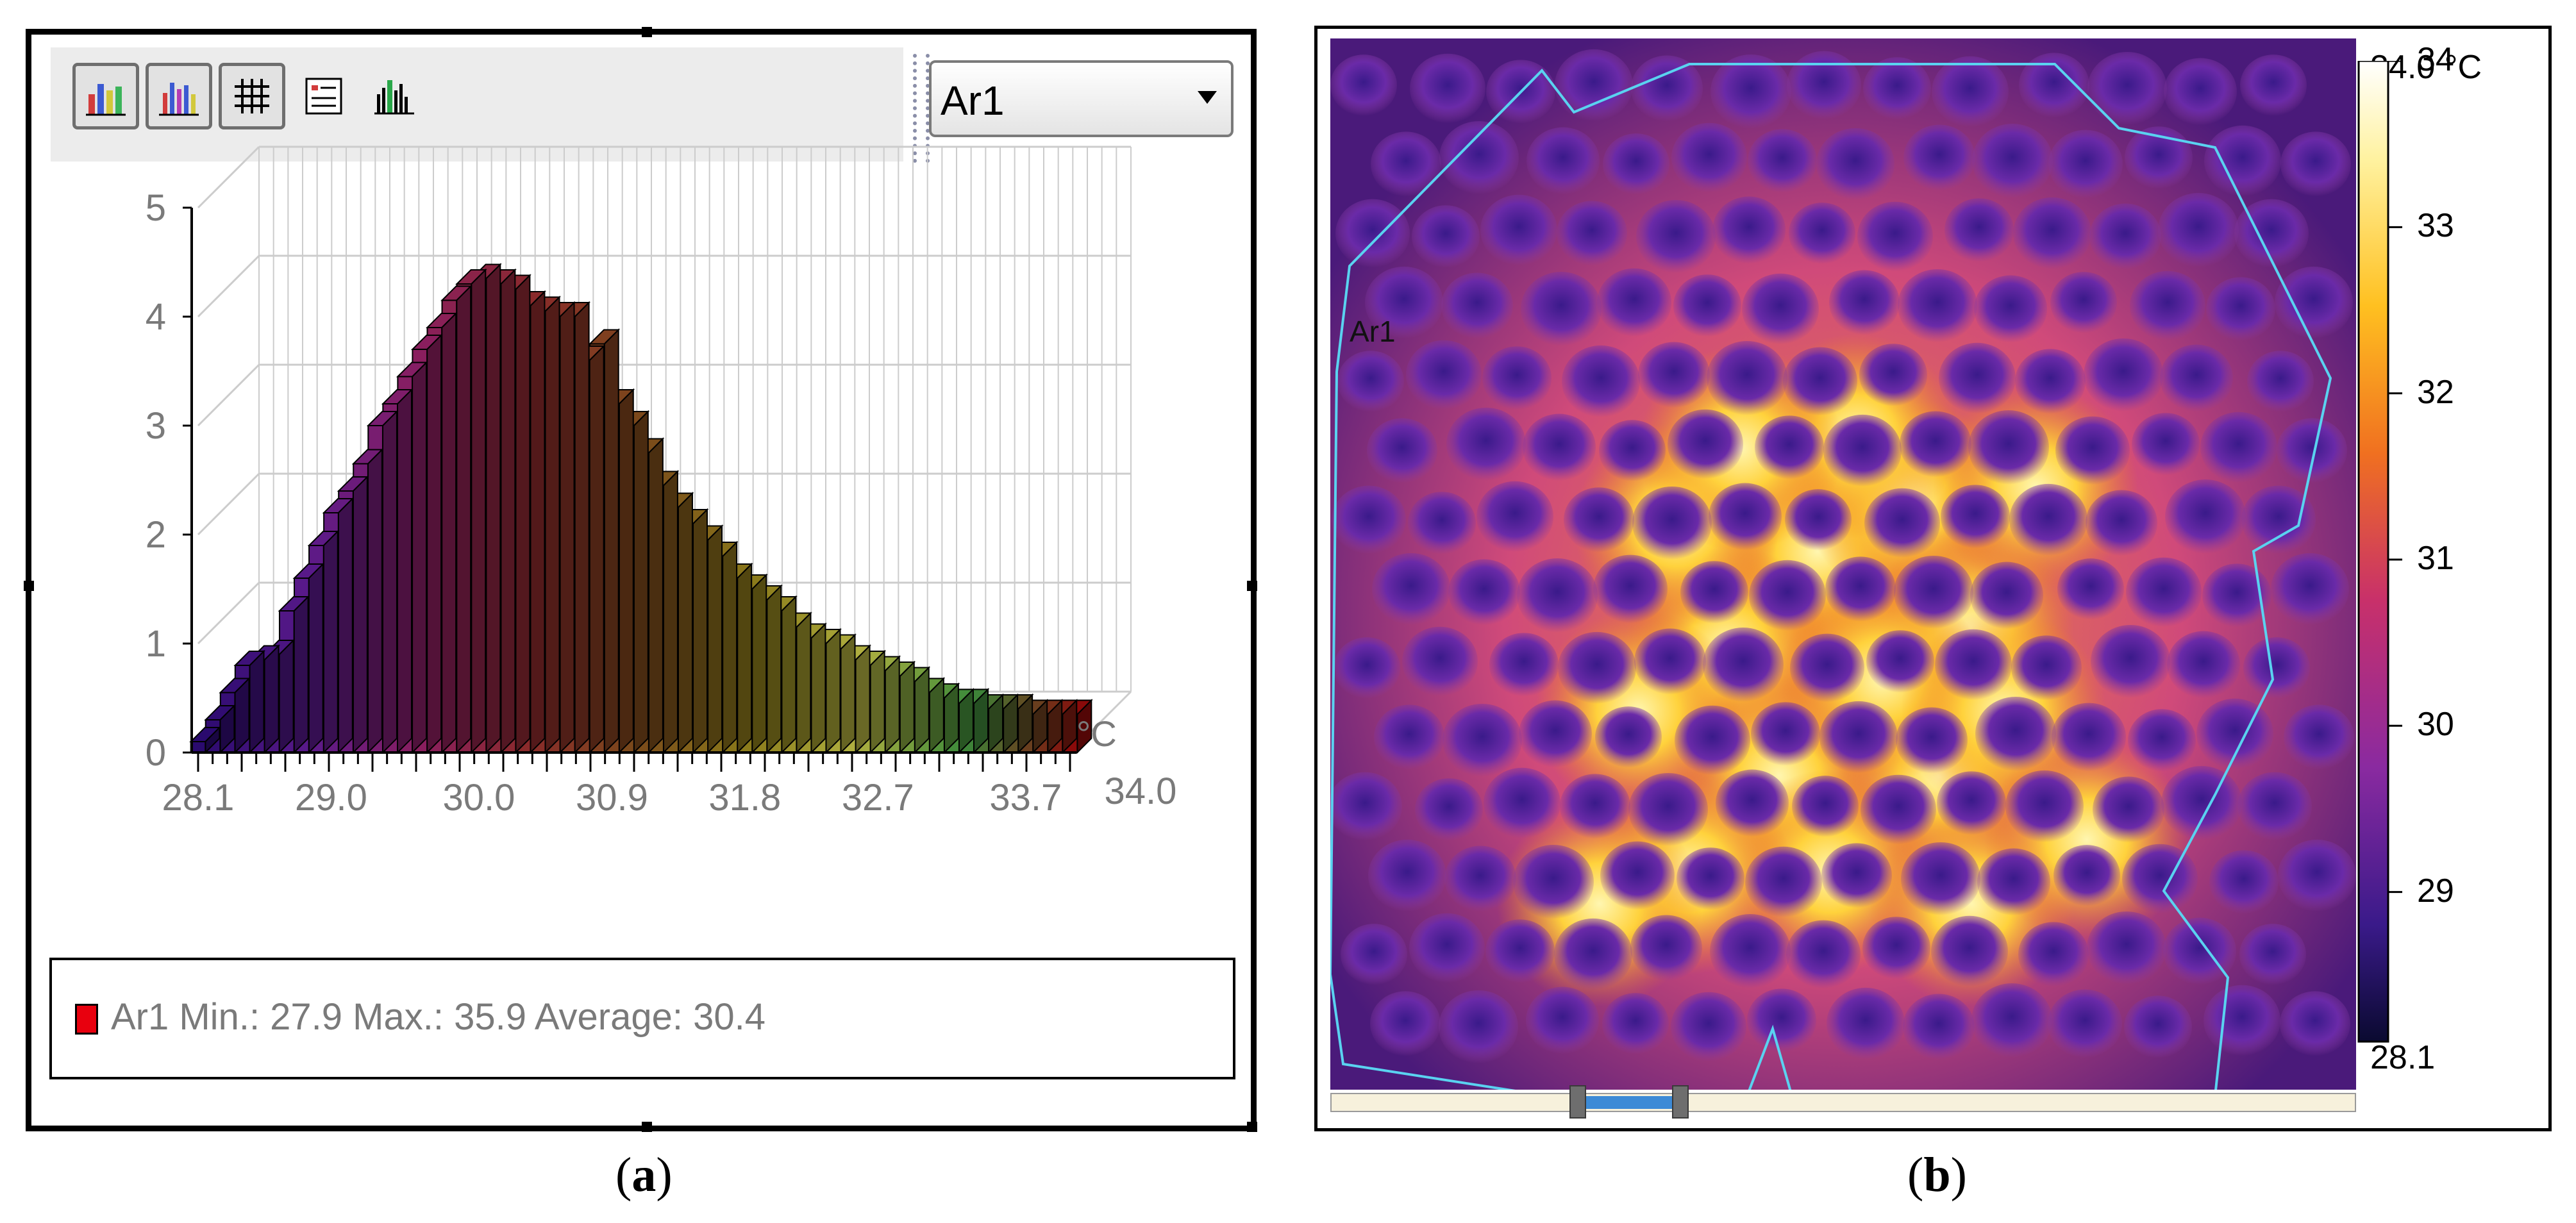 Image resolution: width=2576 pixels, height=1223 pixels. I want to click on x-tick-label: 30.0, so click(479, 798).